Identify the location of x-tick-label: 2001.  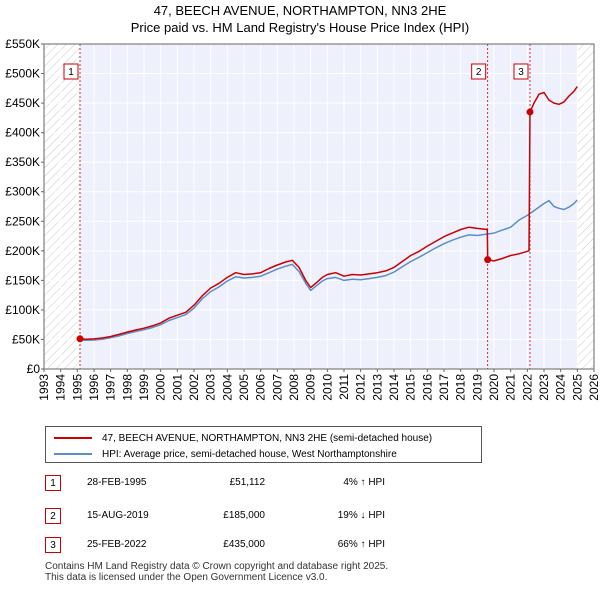
(177, 387).